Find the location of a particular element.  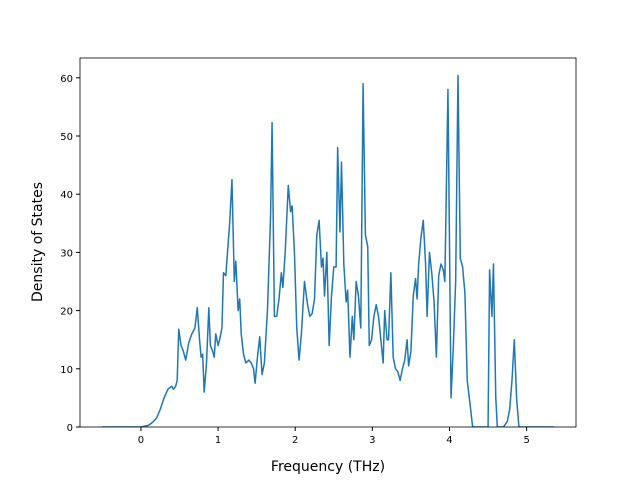

y-tick-label: 50 is located at coordinates (66, 137).